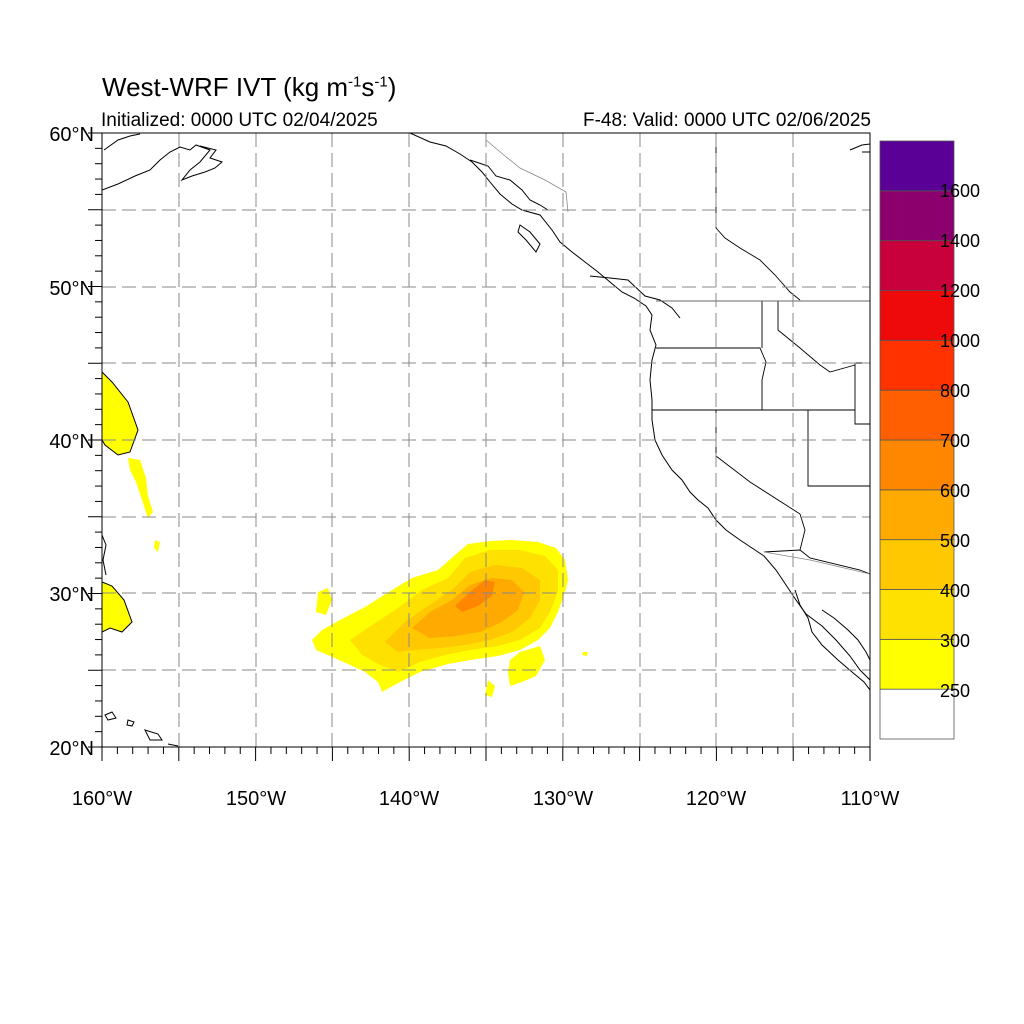 The height and width of the screenshot is (1024, 1024). What do you see at coordinates (955, 491) in the screenshot?
I see `colorbar-label-600: 600` at bounding box center [955, 491].